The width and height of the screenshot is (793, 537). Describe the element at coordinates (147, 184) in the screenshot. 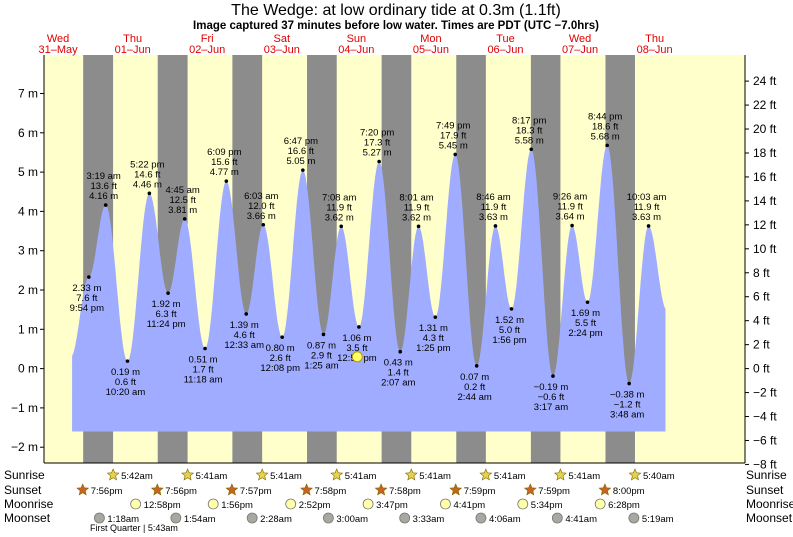

I see `tide-event-height-m: 4.46 m` at that location.